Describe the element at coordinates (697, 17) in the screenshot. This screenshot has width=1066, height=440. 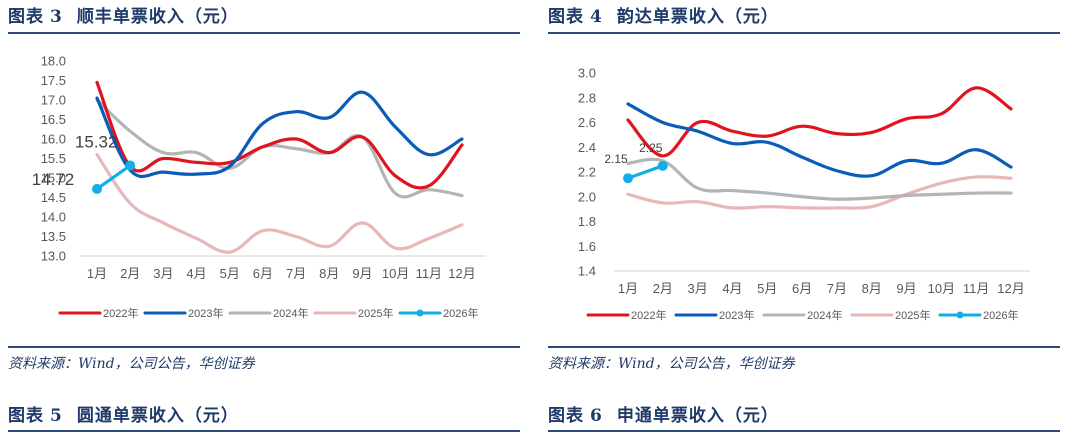
I see `figure-title-text: 韵达单票收入（元）` at that location.